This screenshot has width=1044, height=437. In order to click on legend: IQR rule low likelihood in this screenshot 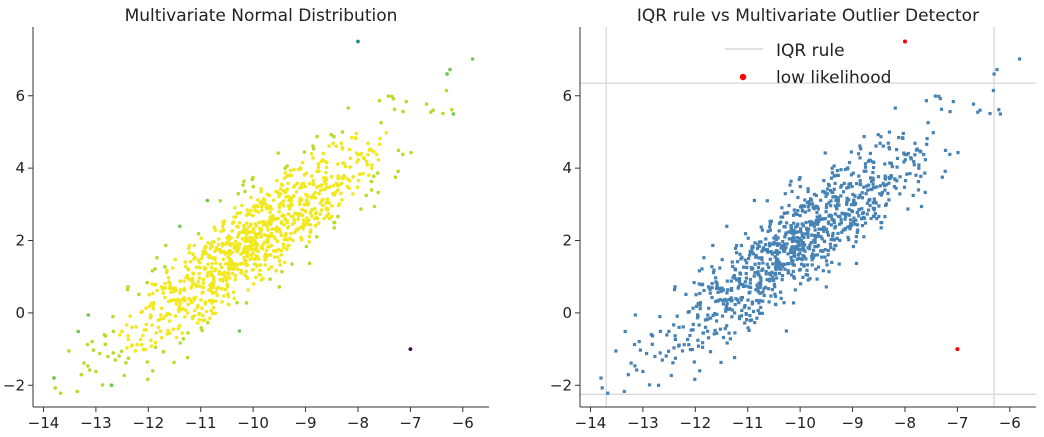, I will do `click(808, 64)`.